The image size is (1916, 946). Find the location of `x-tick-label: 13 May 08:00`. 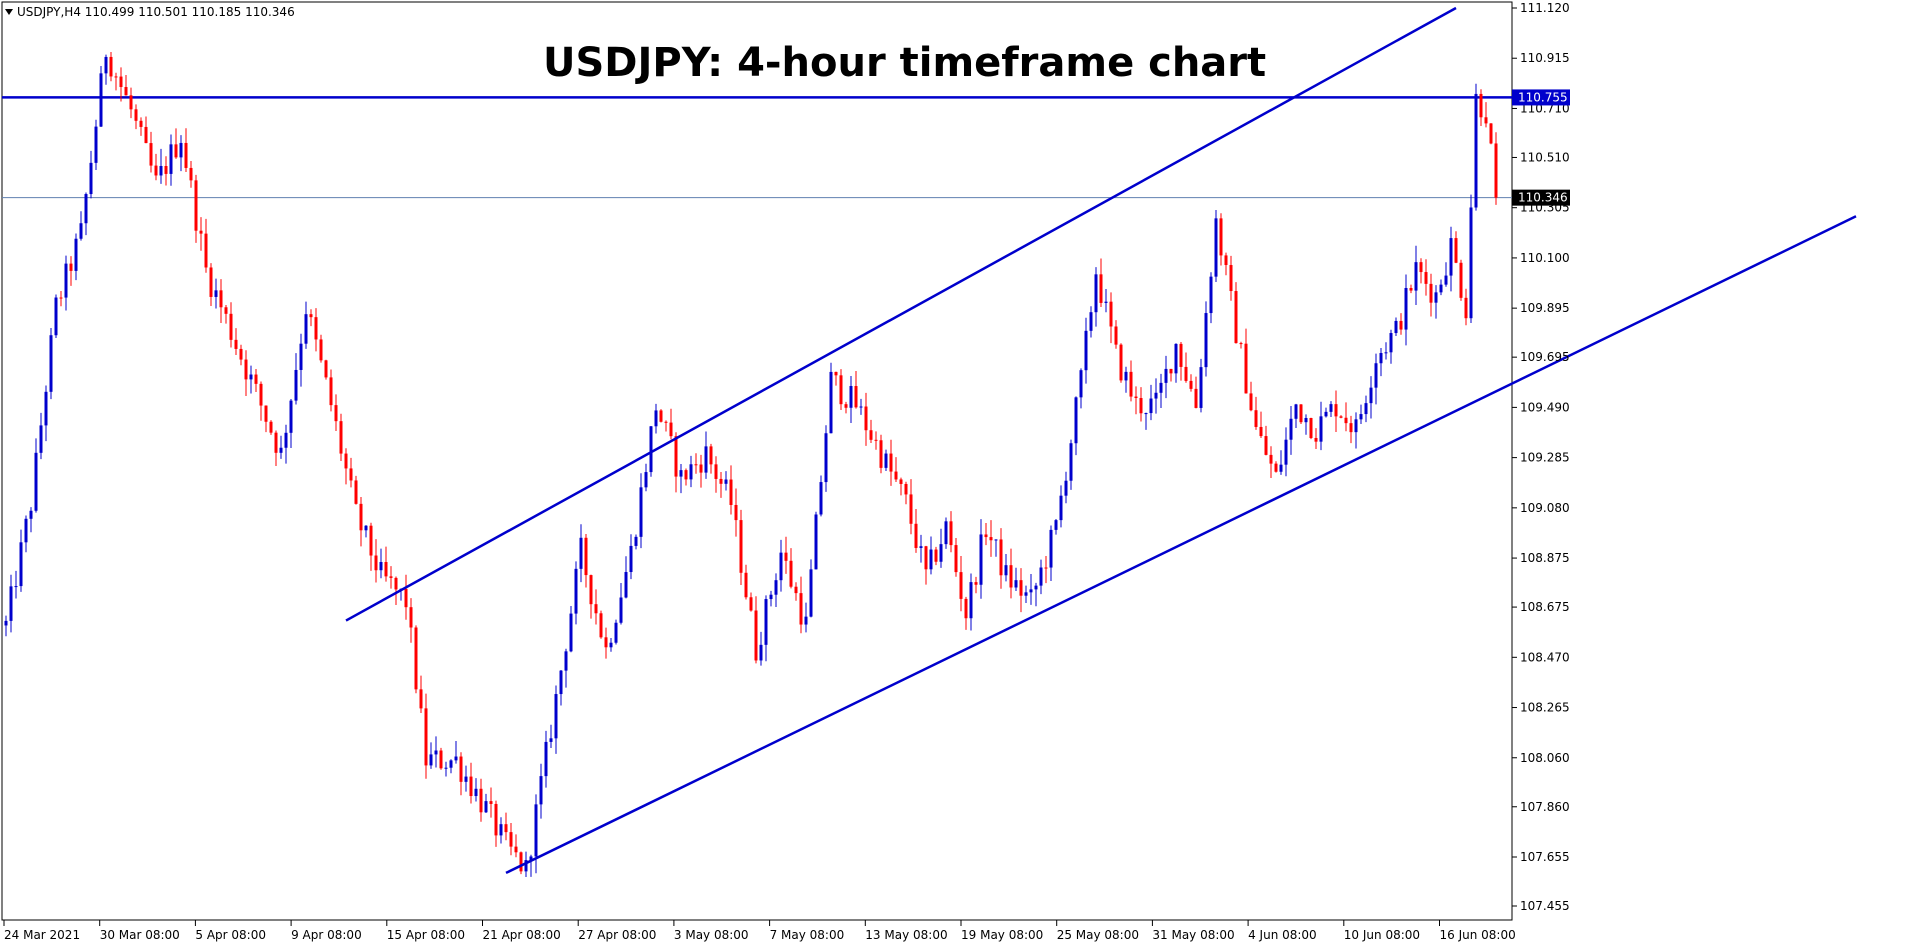

x-tick-label: 13 May 08:00 is located at coordinates (906, 935).